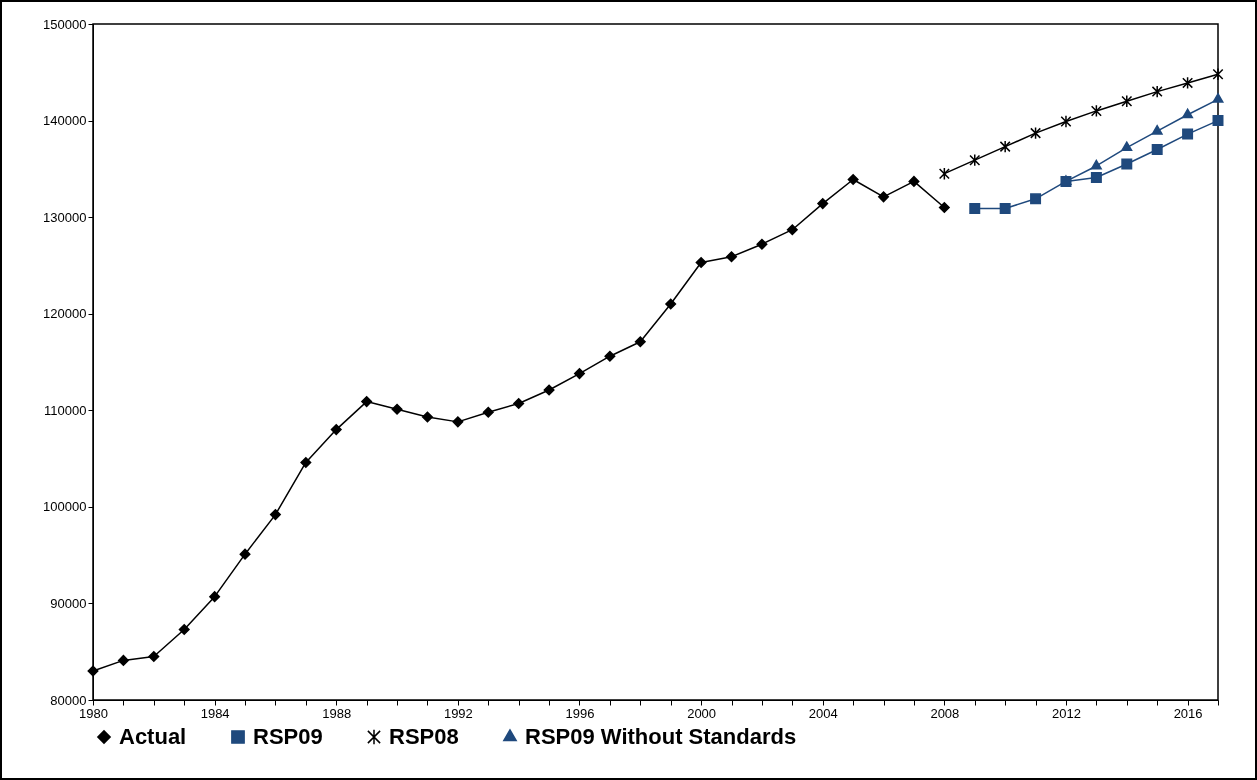  Describe the element at coordinates (93, 713) in the screenshot. I see `x-tick-label: 1980` at that location.